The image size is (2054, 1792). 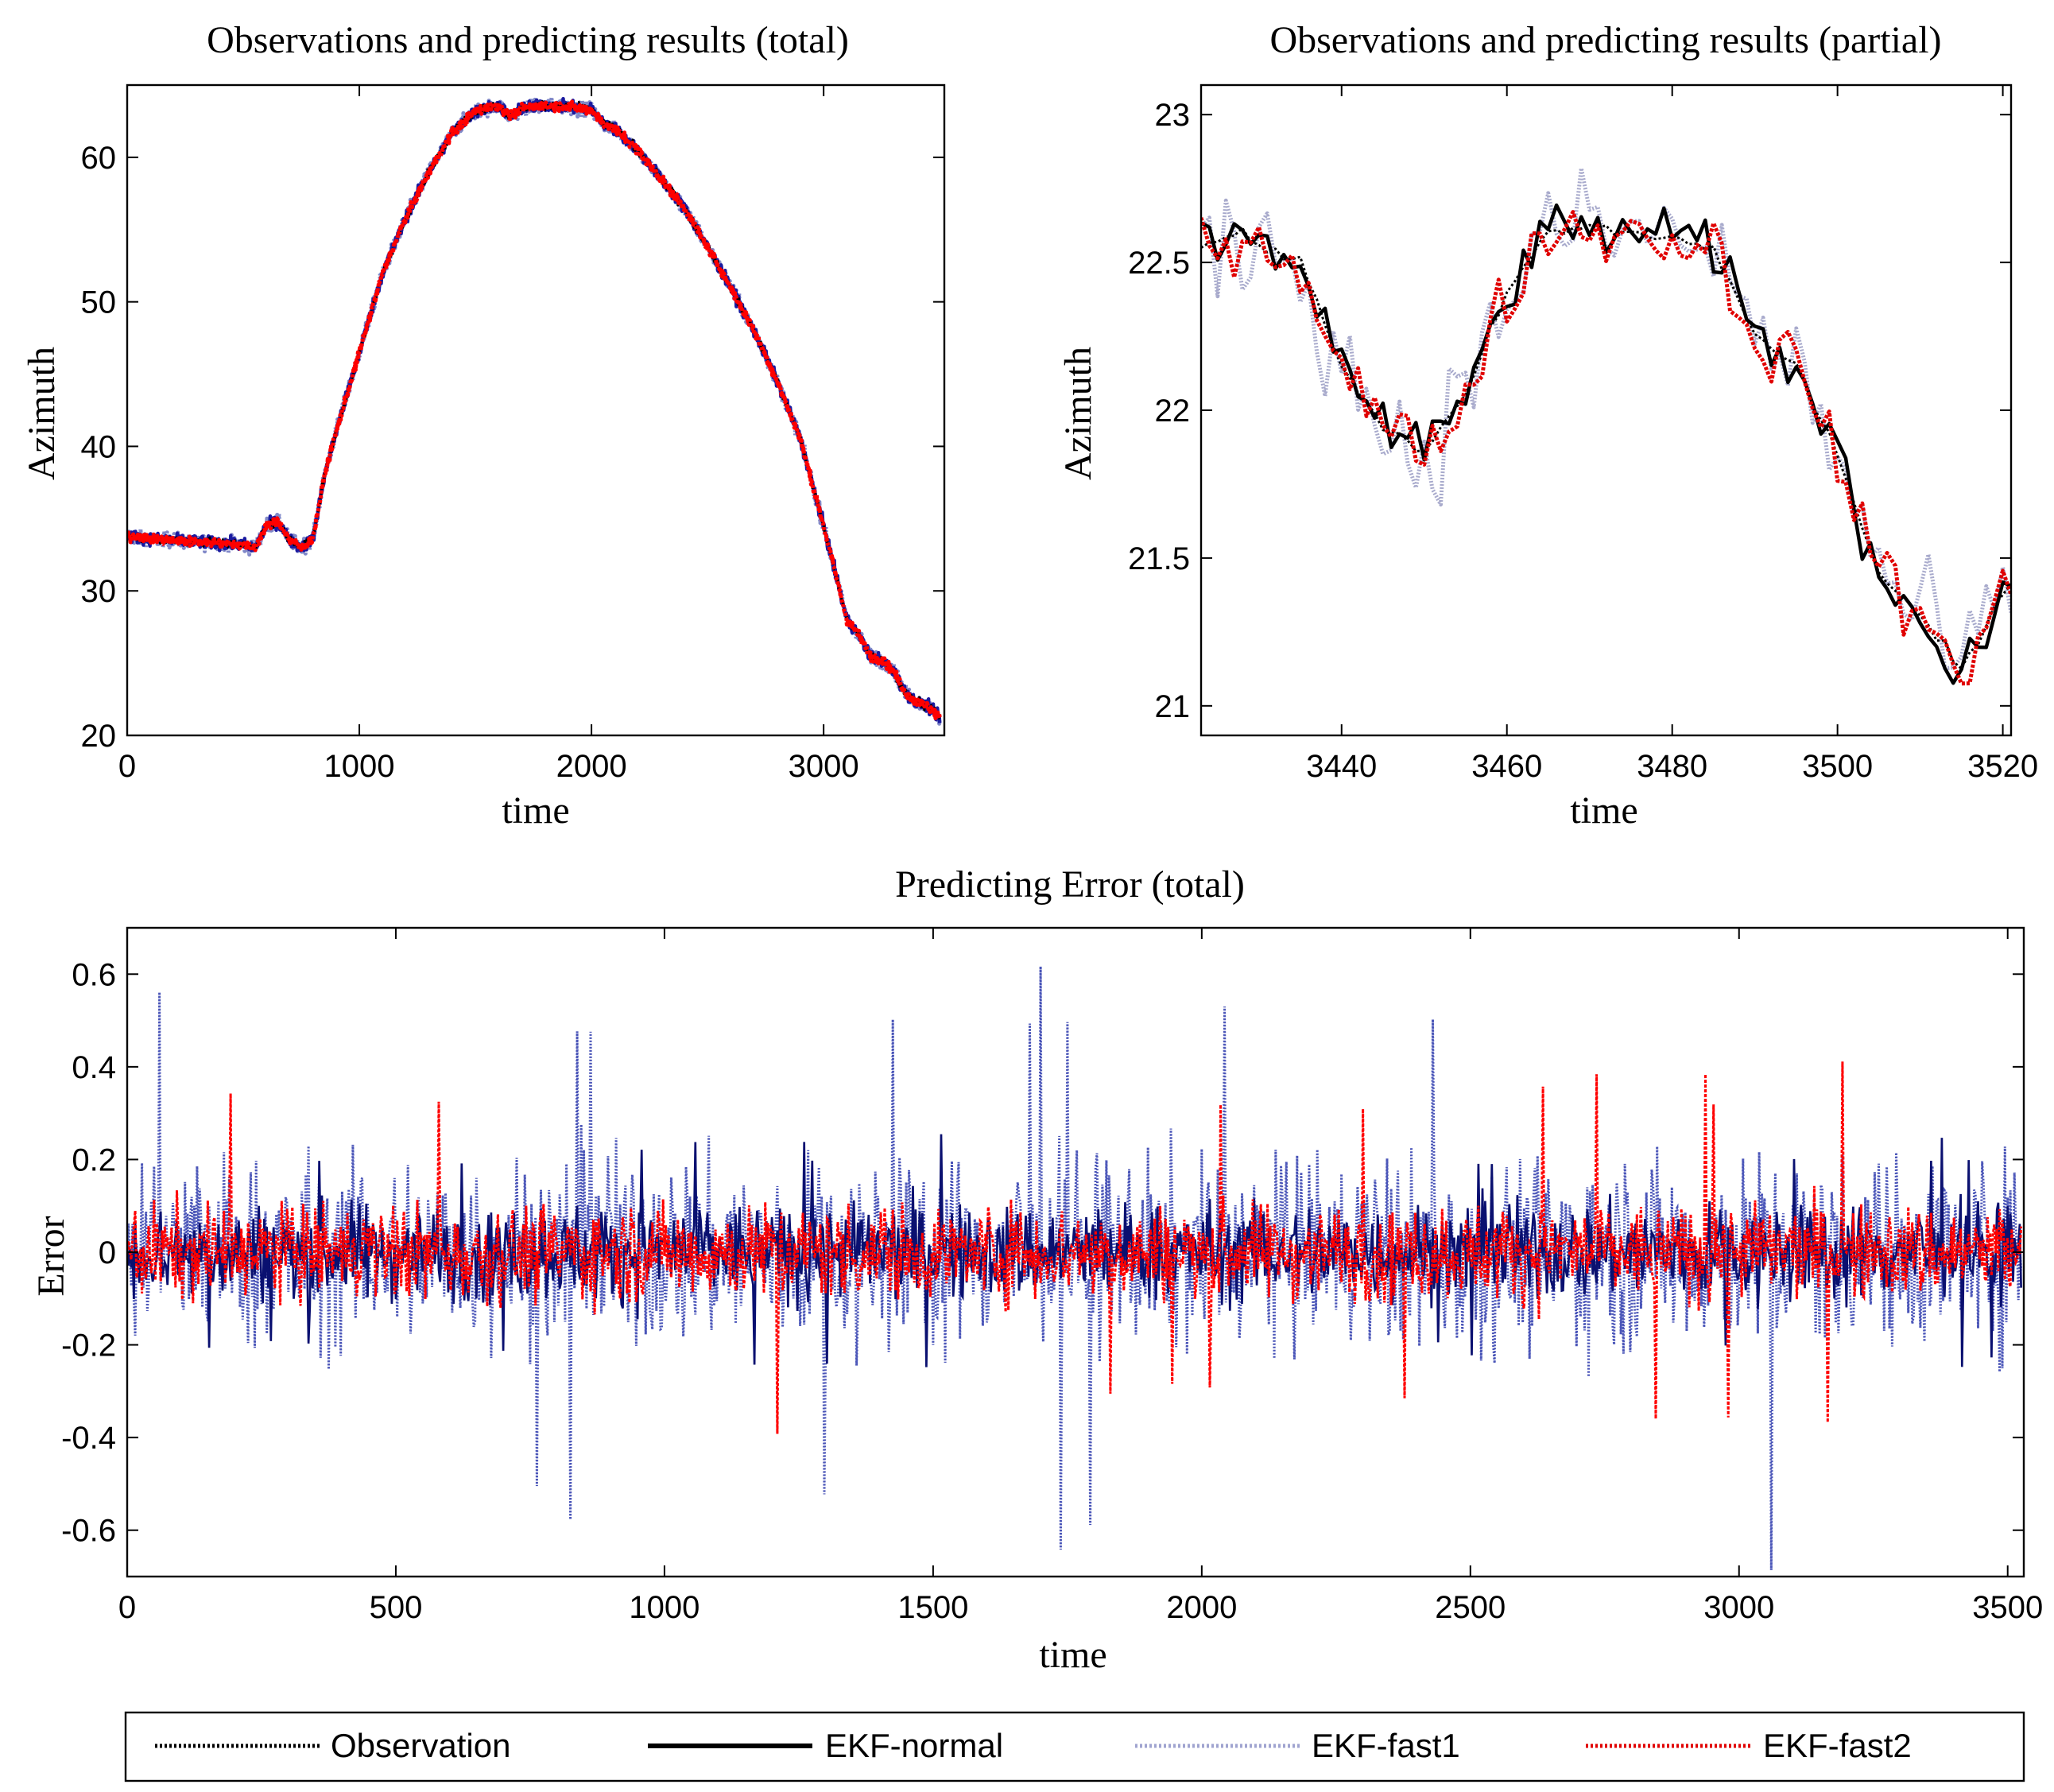 I want to click on y-tick-label-total-20: 20, so click(x=99, y=736).